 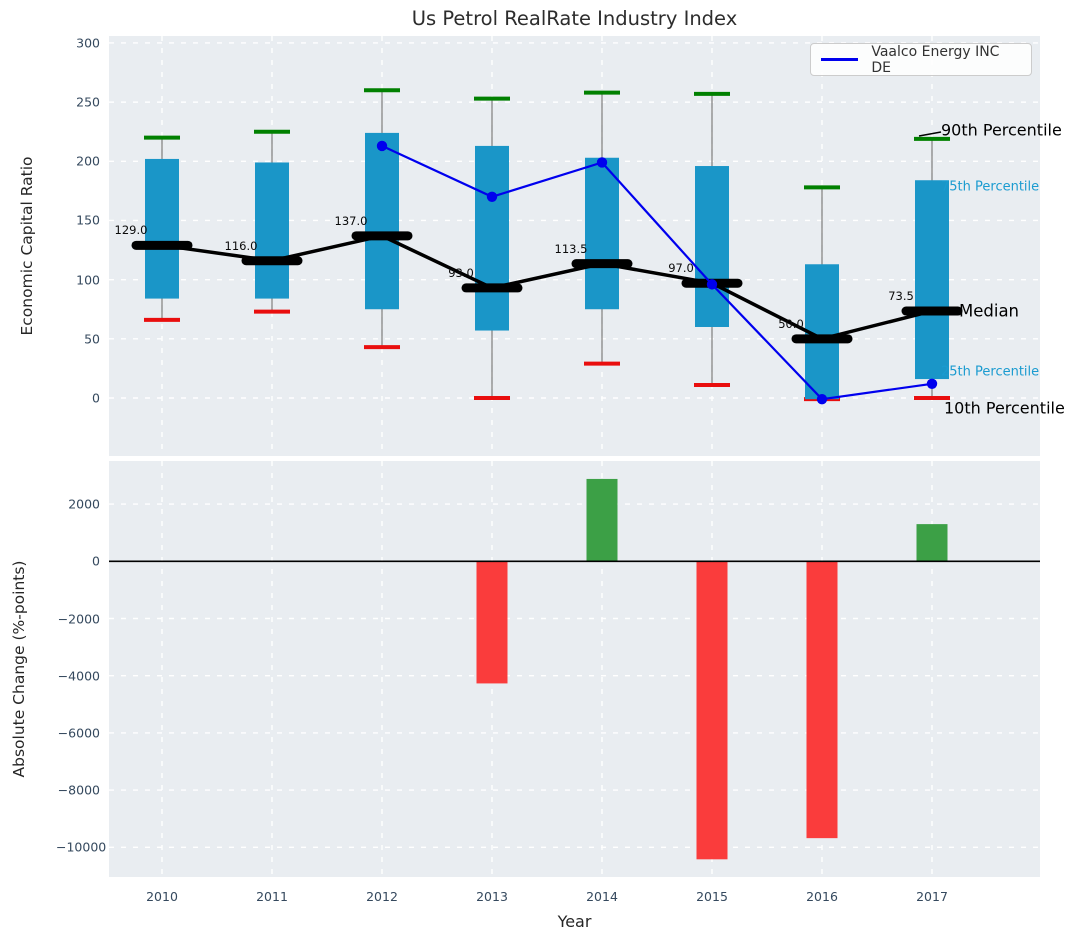 What do you see at coordinates (96, 561) in the screenshot?
I see `bottom-y-tick-label: 0` at bounding box center [96, 561].